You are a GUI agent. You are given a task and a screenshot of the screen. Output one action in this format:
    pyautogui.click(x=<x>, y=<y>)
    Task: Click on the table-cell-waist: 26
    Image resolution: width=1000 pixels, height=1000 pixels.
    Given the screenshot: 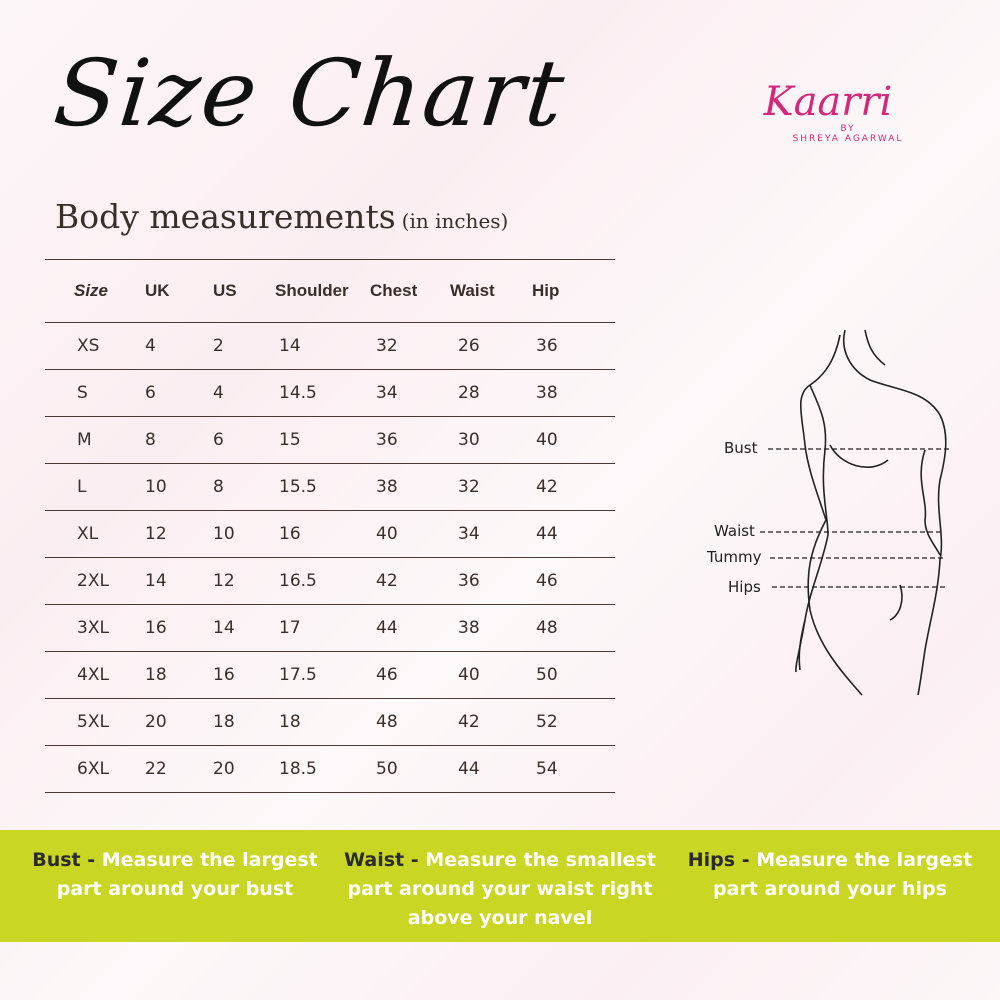 What is the action you would take?
    pyautogui.click(x=491, y=346)
    